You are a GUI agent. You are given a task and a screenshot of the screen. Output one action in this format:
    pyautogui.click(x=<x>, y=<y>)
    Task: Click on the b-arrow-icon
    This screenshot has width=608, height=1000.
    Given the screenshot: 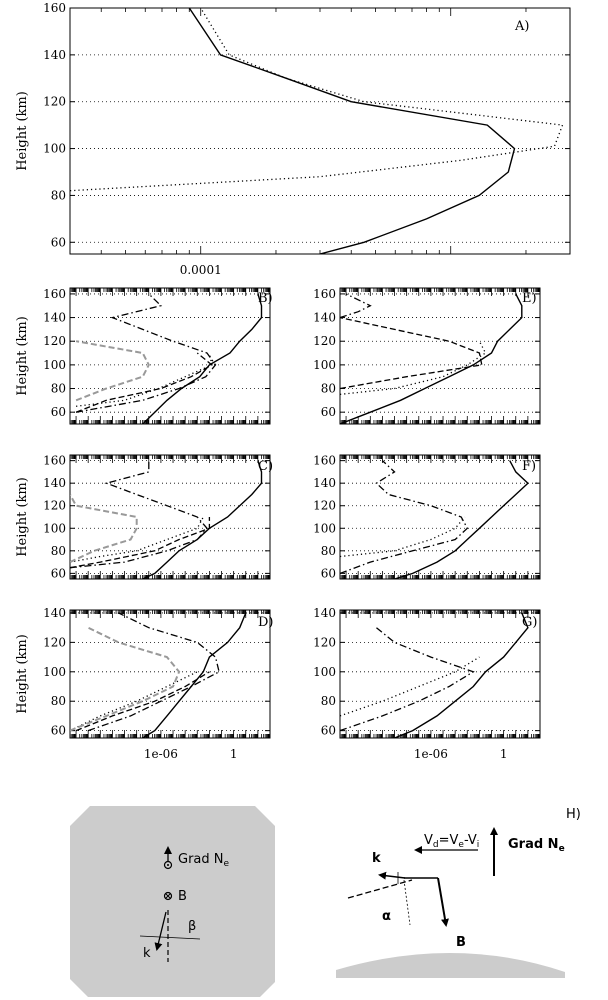 What is the action you would take?
    pyautogui.click(x=443, y=902)
    